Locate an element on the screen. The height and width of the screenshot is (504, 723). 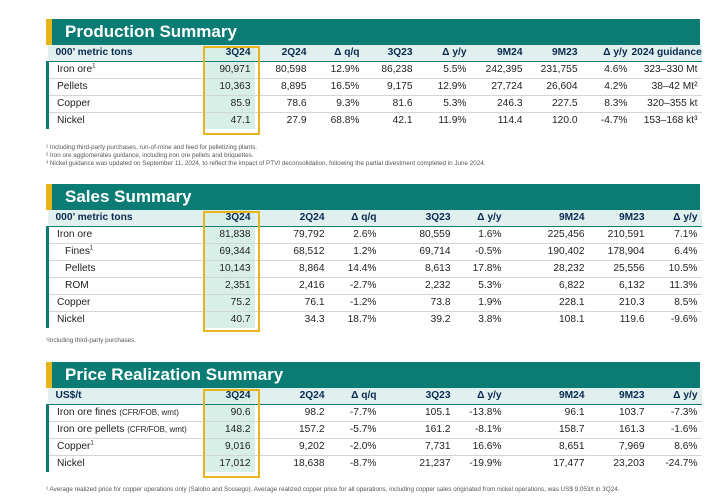
table-cell: -7.3% is located at coordinates (675, 413).